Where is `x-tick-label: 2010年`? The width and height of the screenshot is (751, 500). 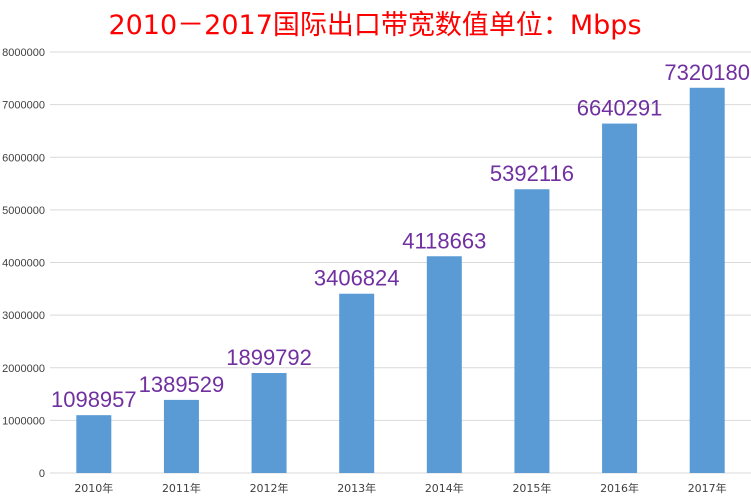 x-tick-label: 2010年 is located at coordinates (93, 488).